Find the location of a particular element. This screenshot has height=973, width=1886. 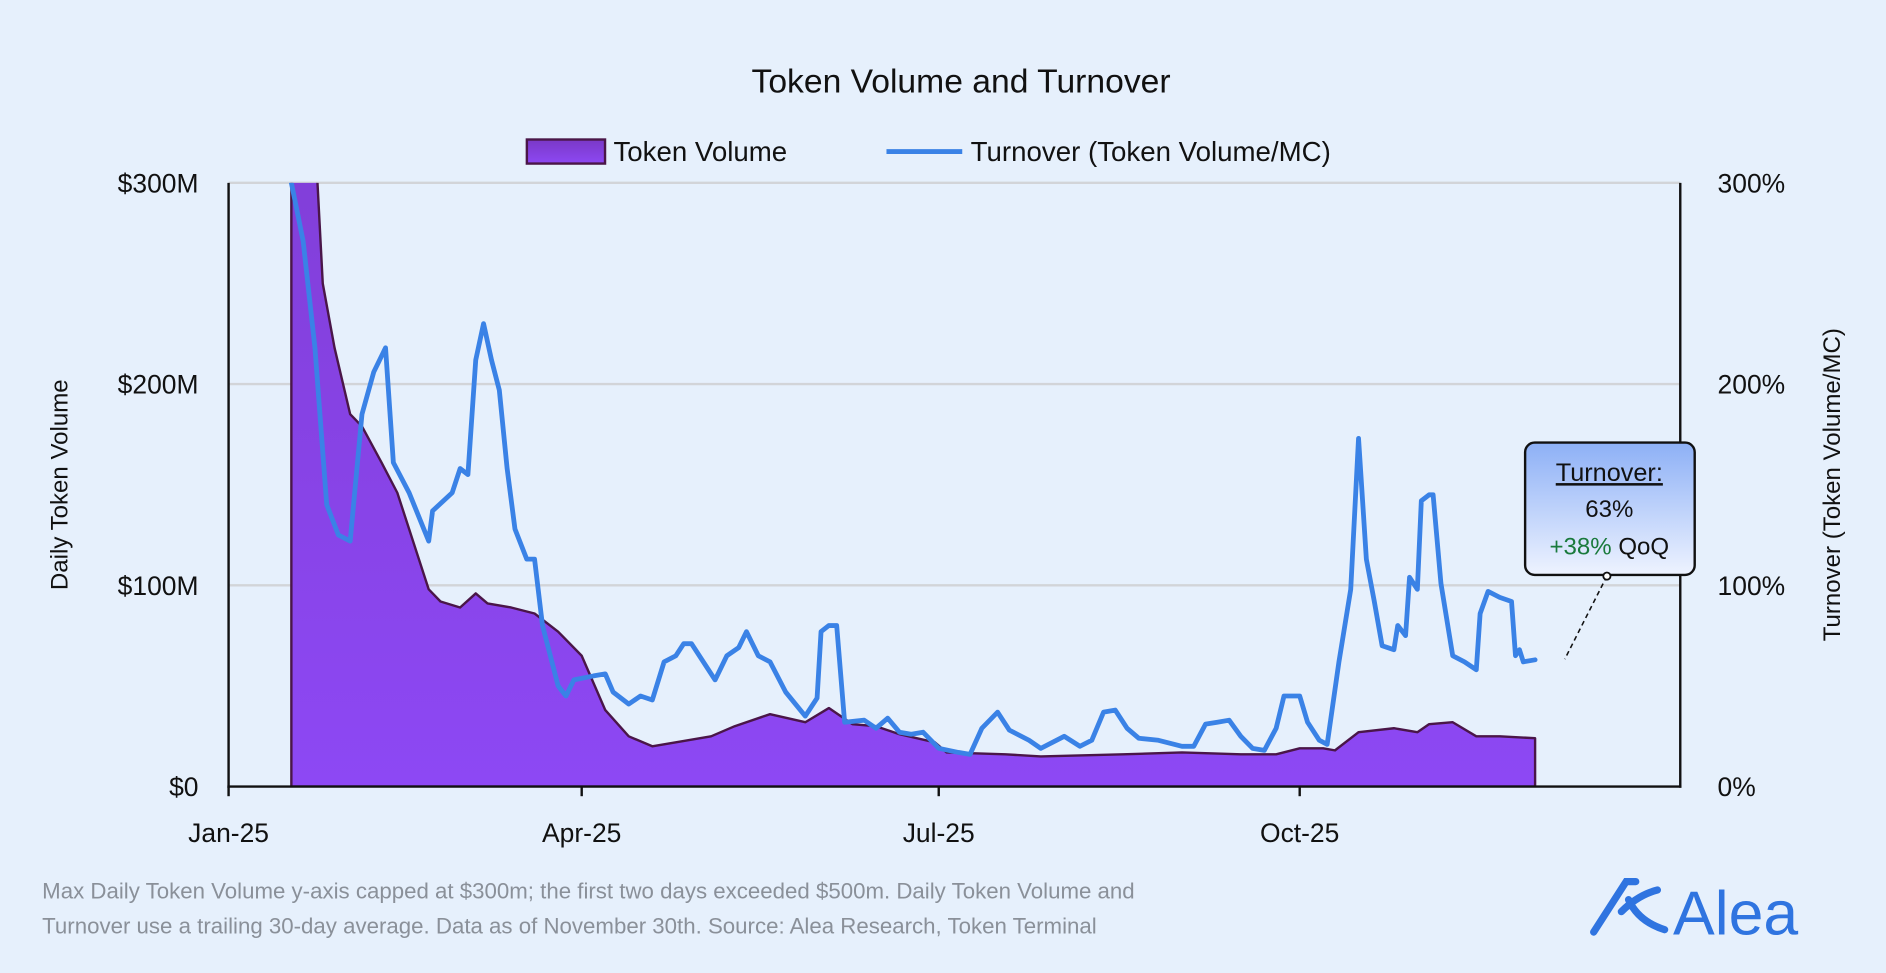

legend-label-token-volume: Token Volume is located at coordinates (700, 151).